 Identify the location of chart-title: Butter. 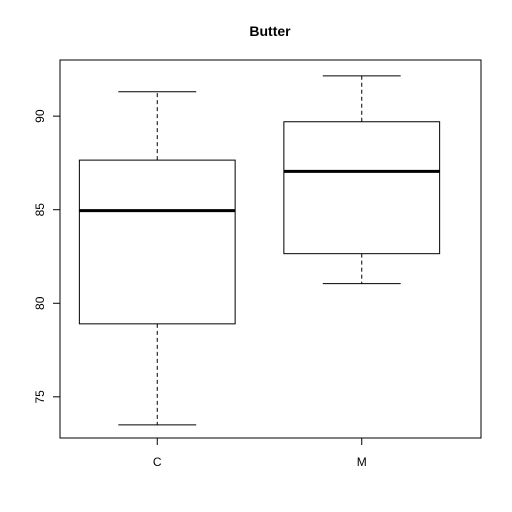
(270, 31).